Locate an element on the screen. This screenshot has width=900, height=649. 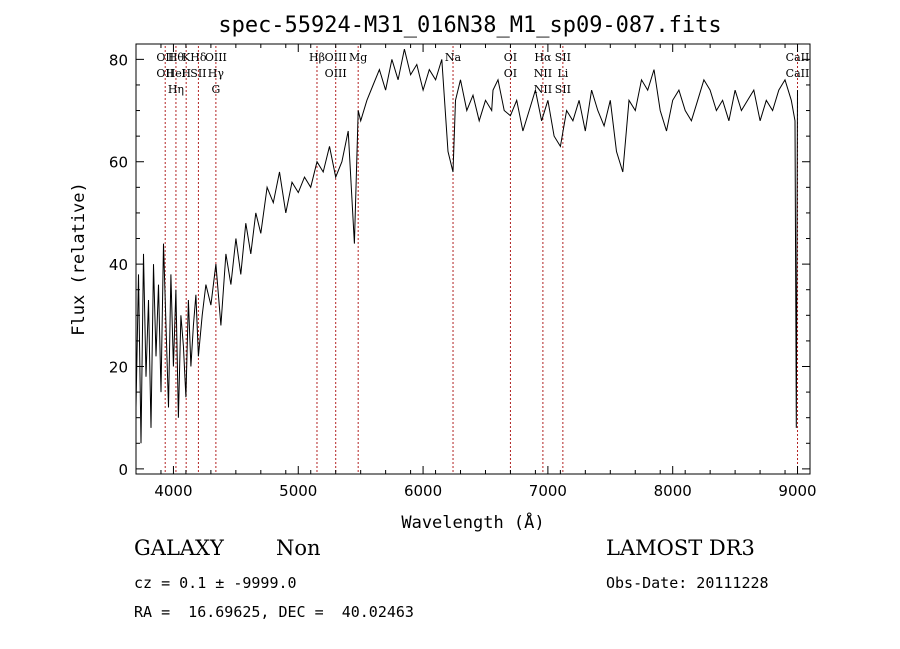
y-axis-label: Flux (relative) is located at coordinates (79, 259).